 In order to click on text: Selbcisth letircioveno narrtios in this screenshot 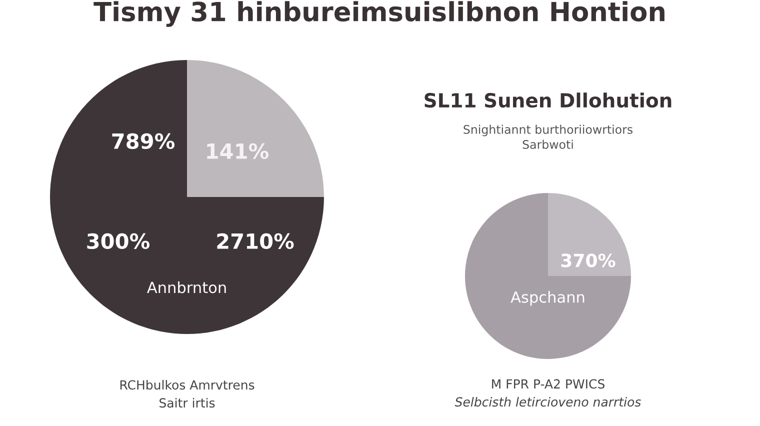, I will do `click(547, 401)`.